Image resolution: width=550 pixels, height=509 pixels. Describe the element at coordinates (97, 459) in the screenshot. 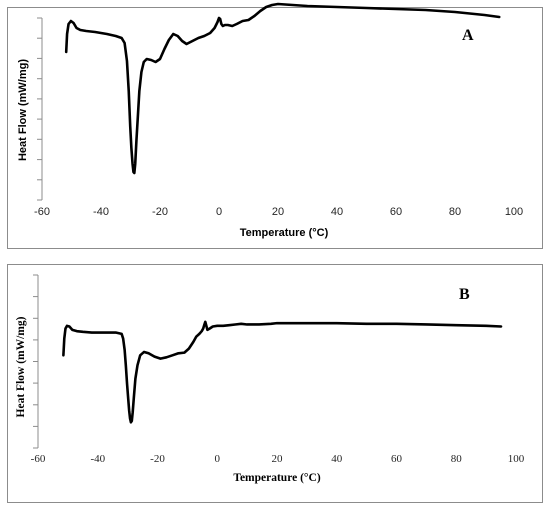

I see `panel-b-x-tick-label: -40` at that location.